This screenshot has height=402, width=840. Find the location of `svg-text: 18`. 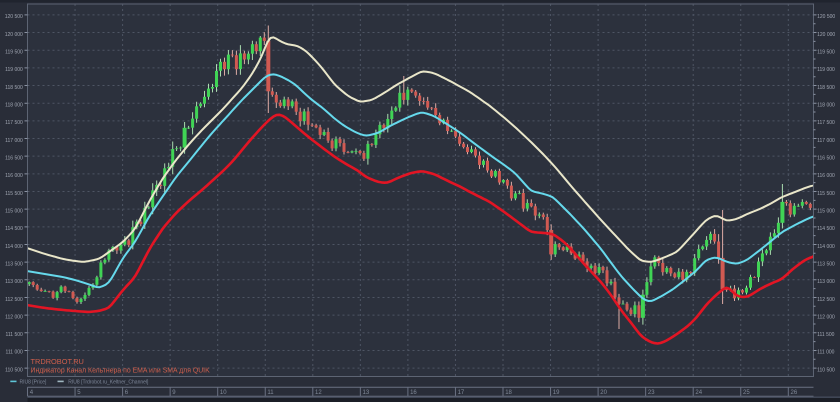

svg-text: 18 is located at coordinates (508, 393).